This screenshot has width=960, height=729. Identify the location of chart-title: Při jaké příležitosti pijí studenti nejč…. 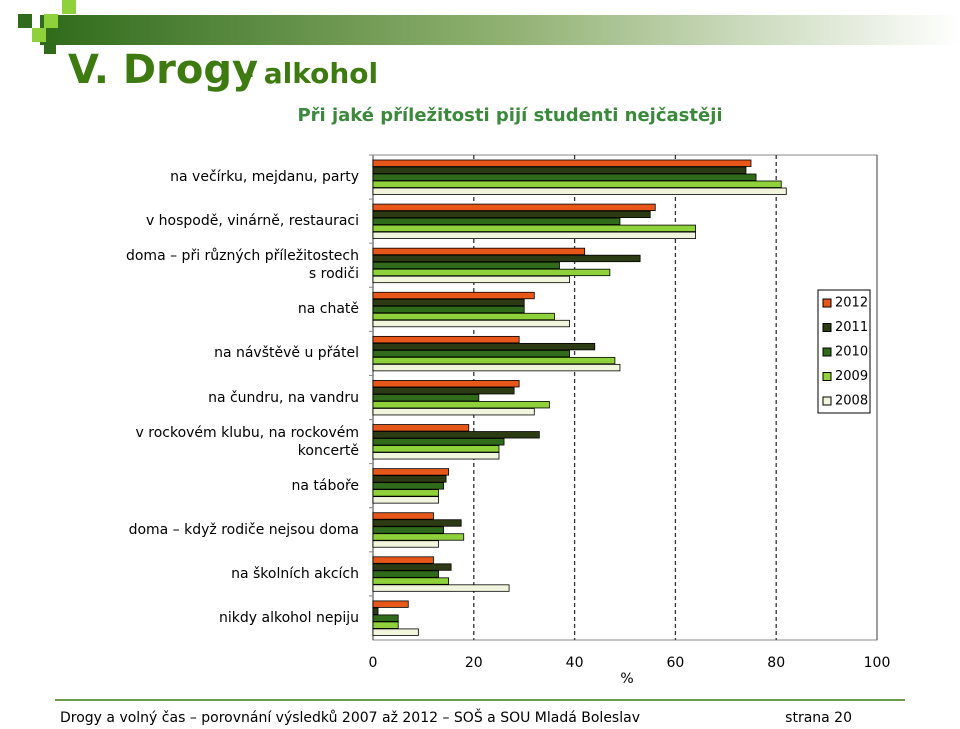
(509, 115).